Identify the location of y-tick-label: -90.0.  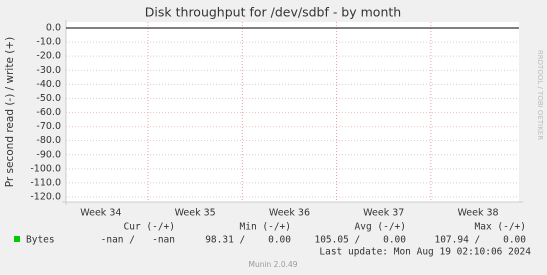
(48, 154).